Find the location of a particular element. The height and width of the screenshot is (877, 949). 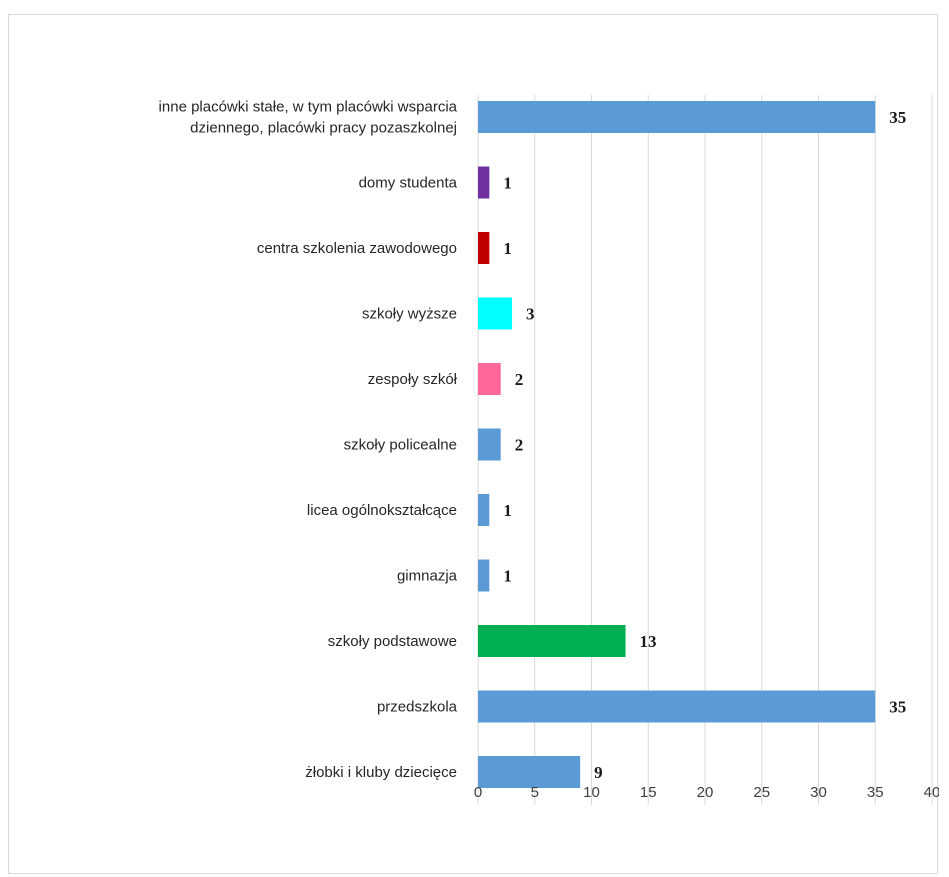

data-label: 13 is located at coordinates (648, 641).